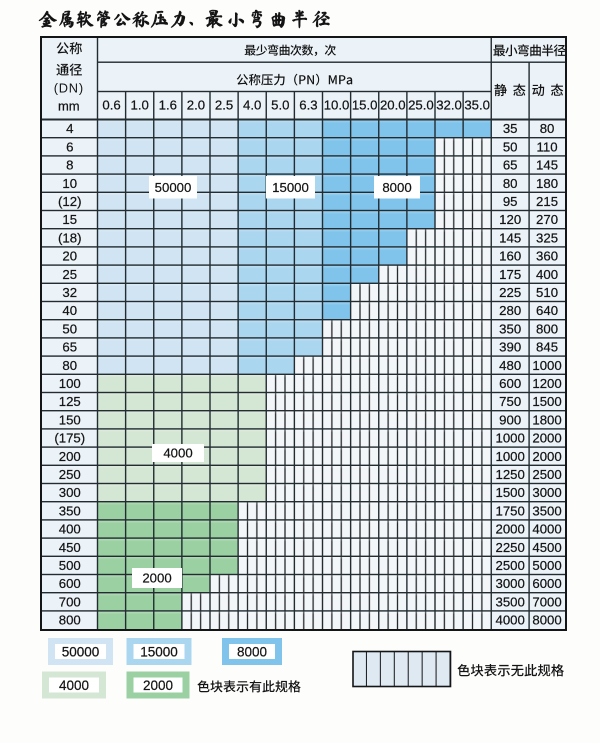 The image size is (600, 743). Describe the element at coordinates (224, 105) in the screenshot. I see `svg-text: 2.5` at that location.